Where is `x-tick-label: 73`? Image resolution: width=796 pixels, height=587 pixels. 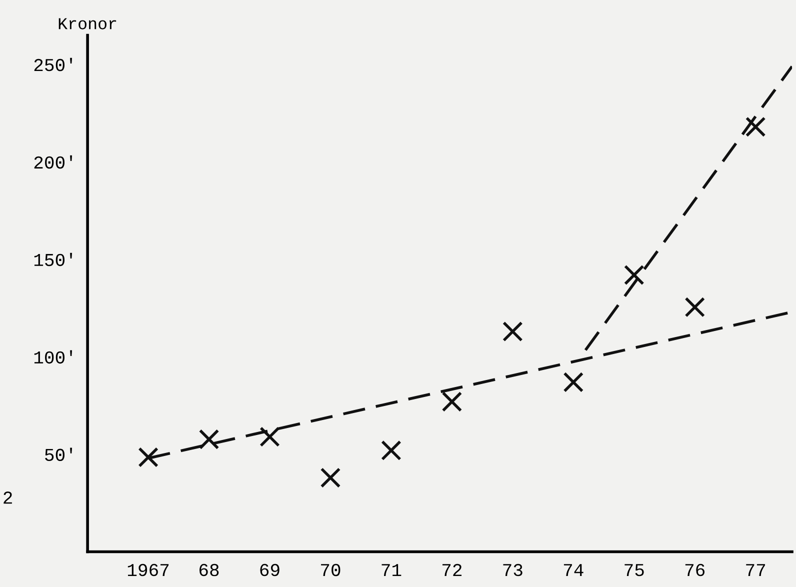 x-tick-label: 73 is located at coordinates (512, 570).